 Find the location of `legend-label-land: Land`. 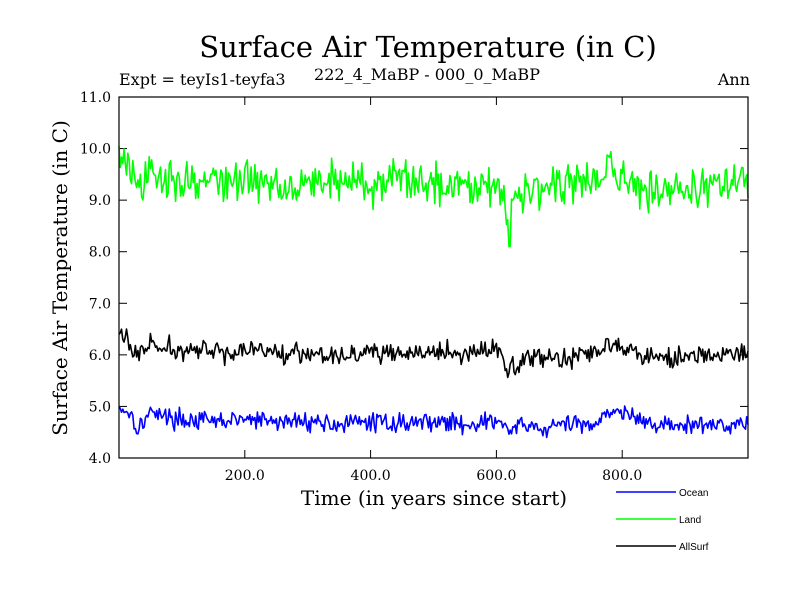

legend-label-land: Land is located at coordinates (690, 520).